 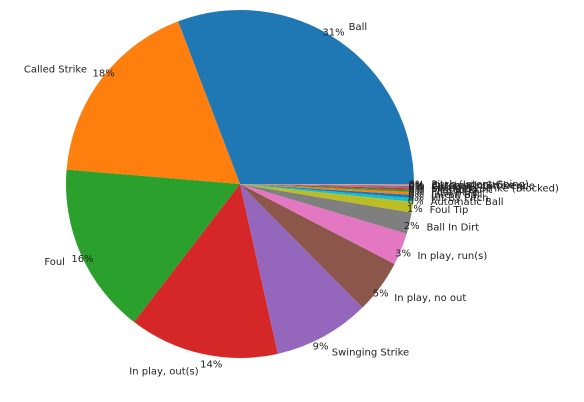 I want to click on slice-pct-label-18: 0%, so click(x=417, y=185).